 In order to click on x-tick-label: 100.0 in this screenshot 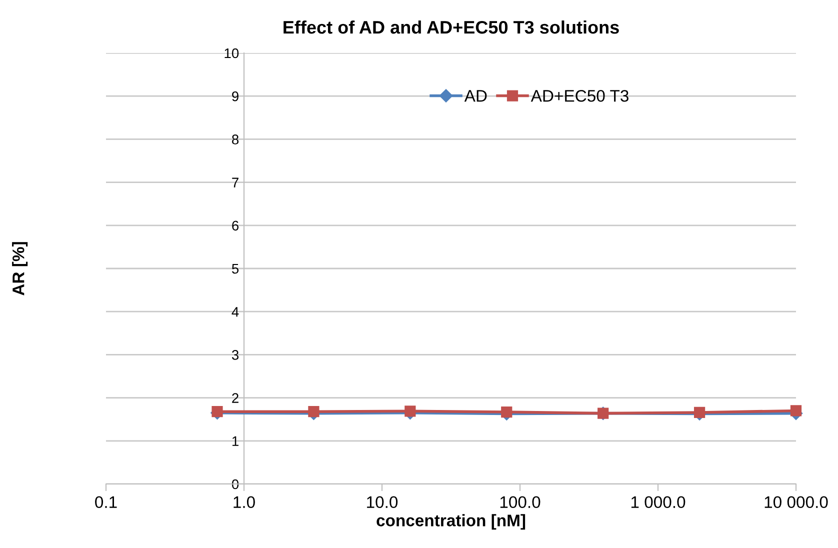, I will do `click(520, 502)`.